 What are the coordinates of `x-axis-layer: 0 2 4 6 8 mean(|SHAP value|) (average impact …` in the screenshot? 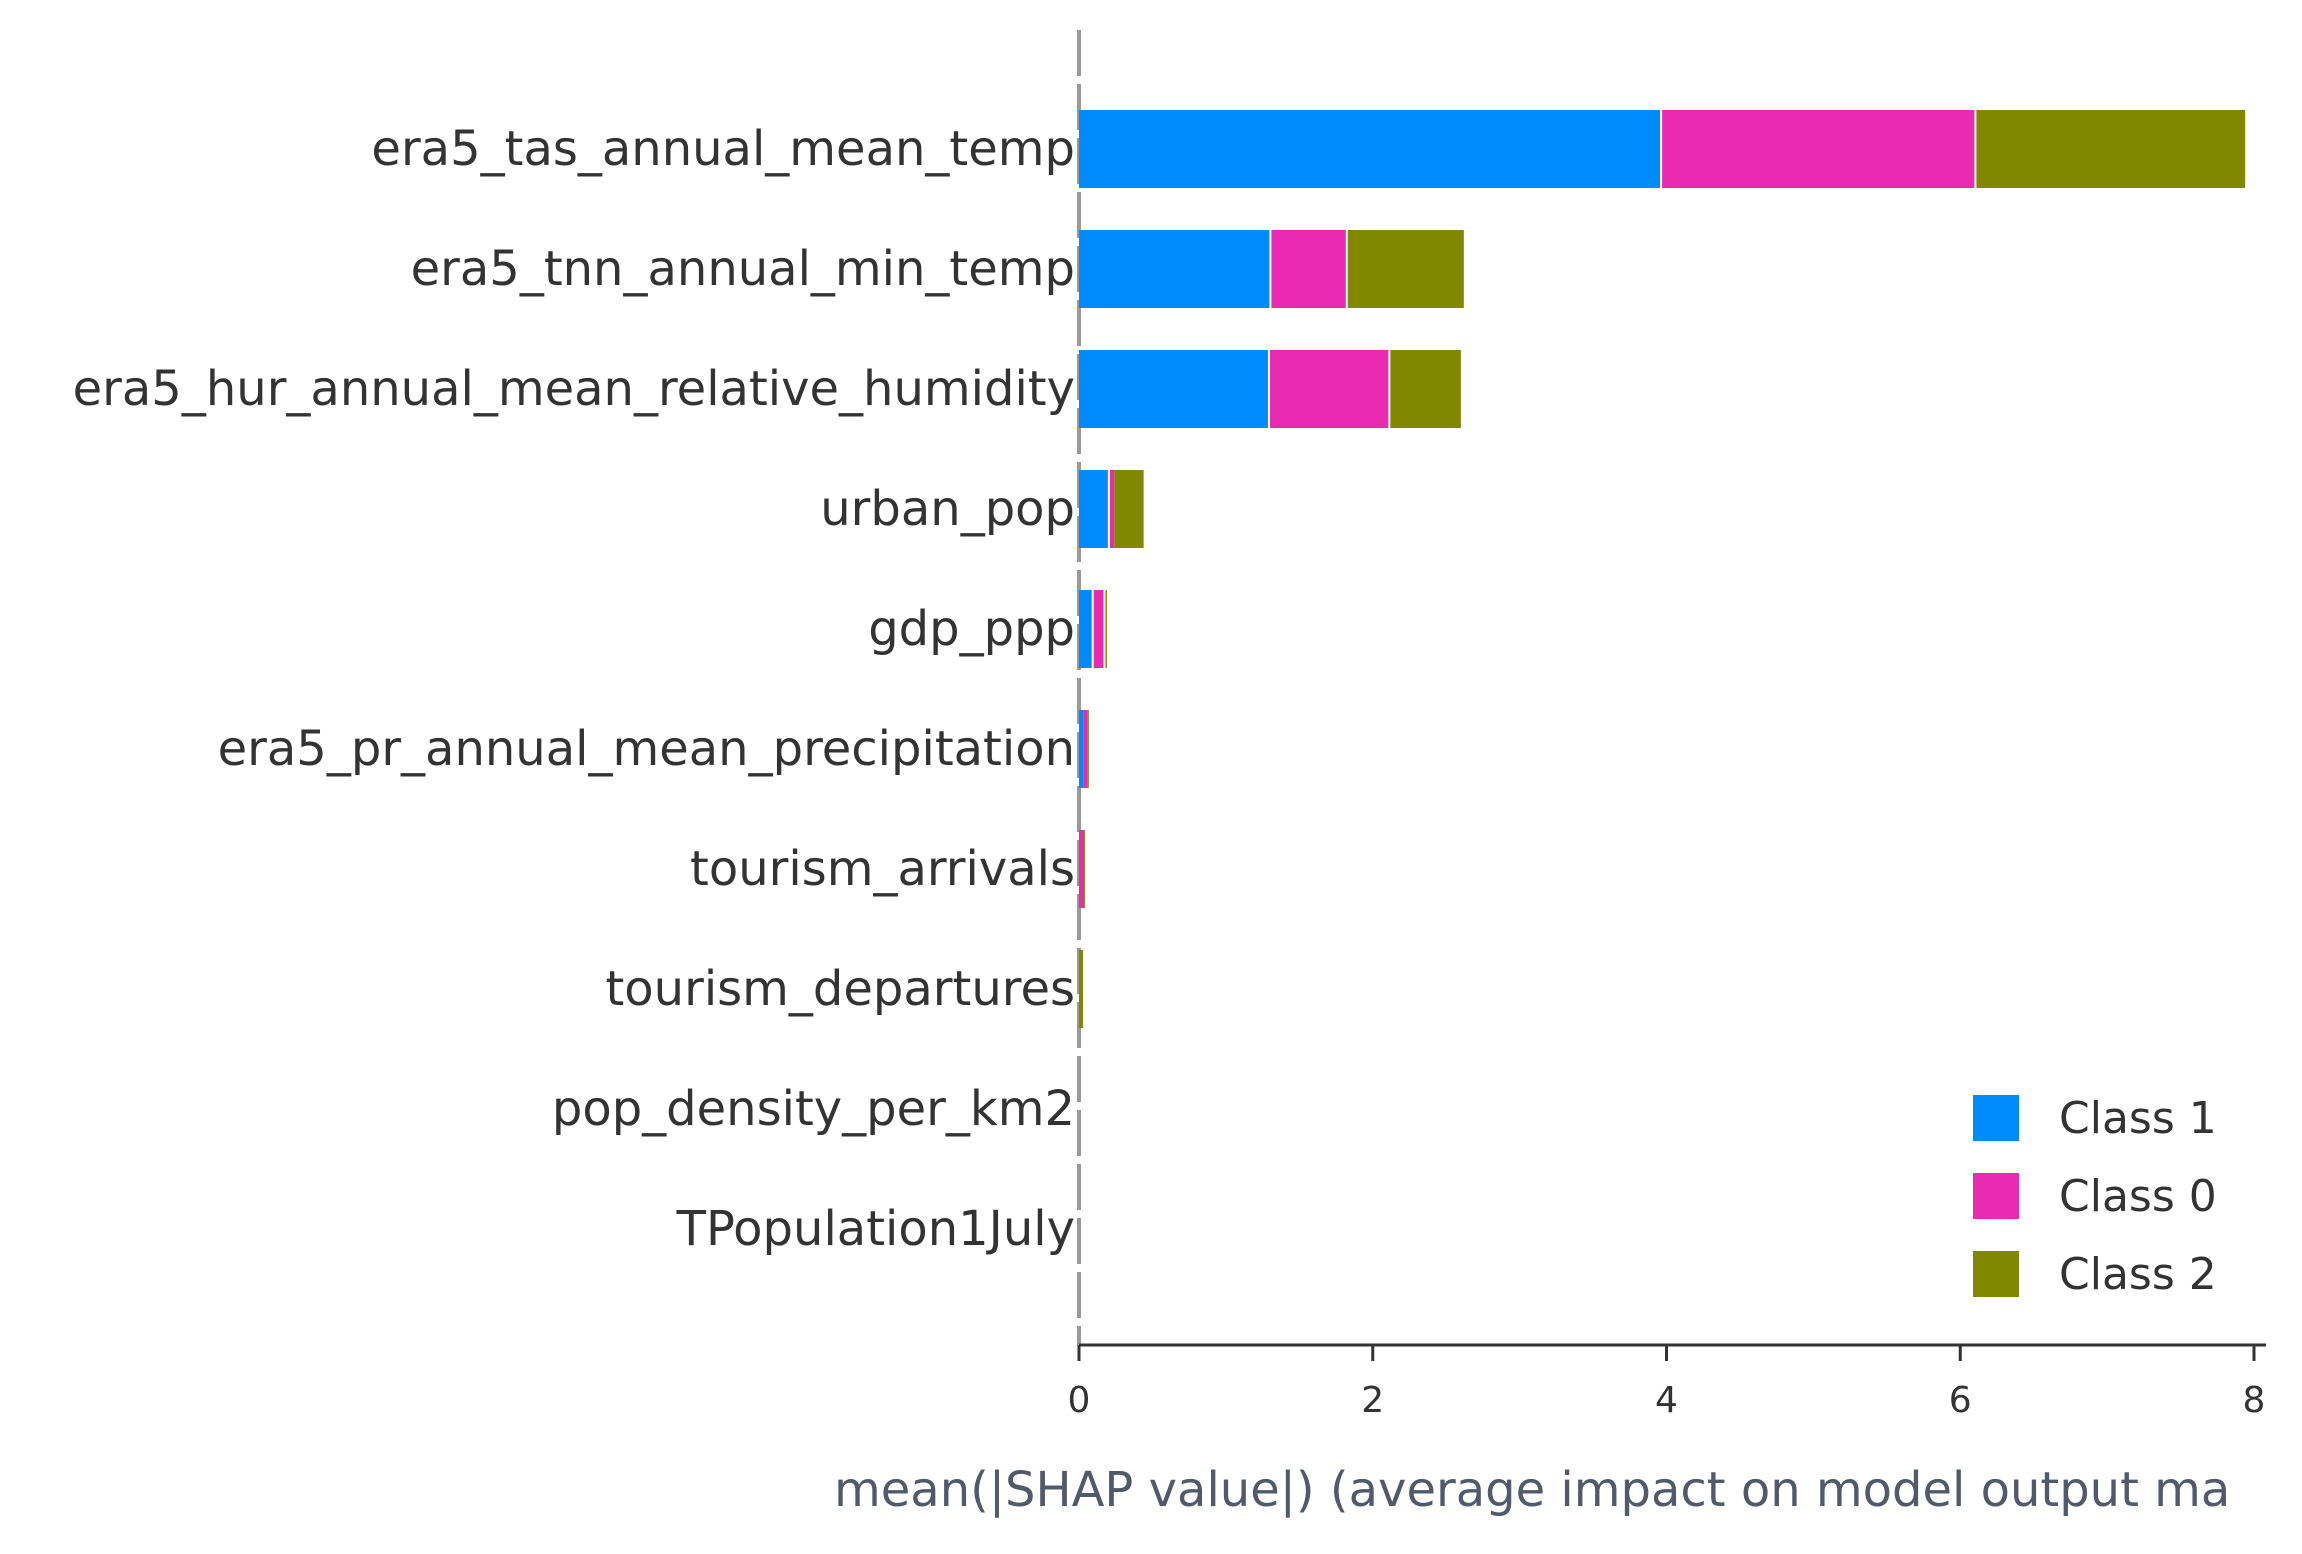 It's located at (1550, 1430).